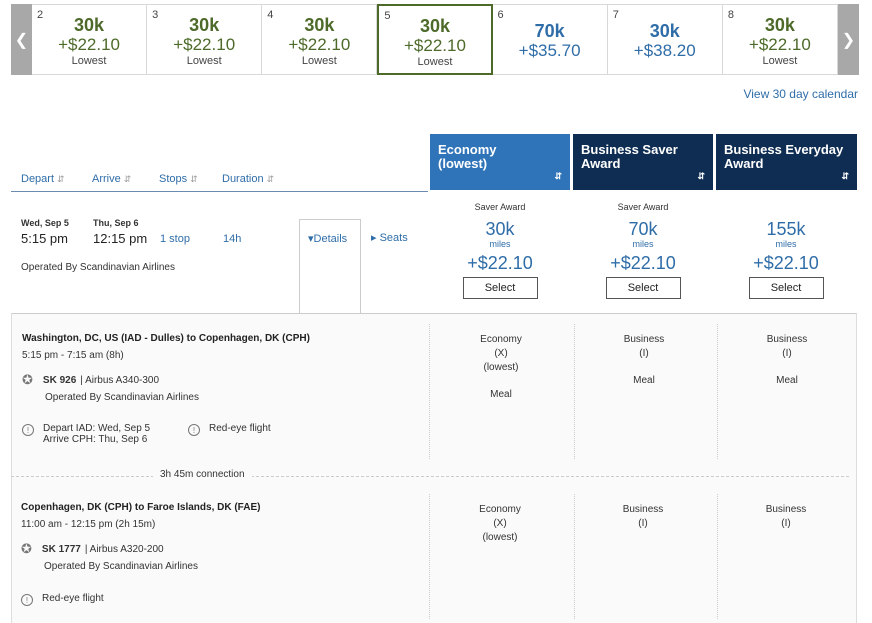 The image size is (872, 623). What do you see at coordinates (467, 149) in the screenshot?
I see `cabin-header-title: Economy` at bounding box center [467, 149].